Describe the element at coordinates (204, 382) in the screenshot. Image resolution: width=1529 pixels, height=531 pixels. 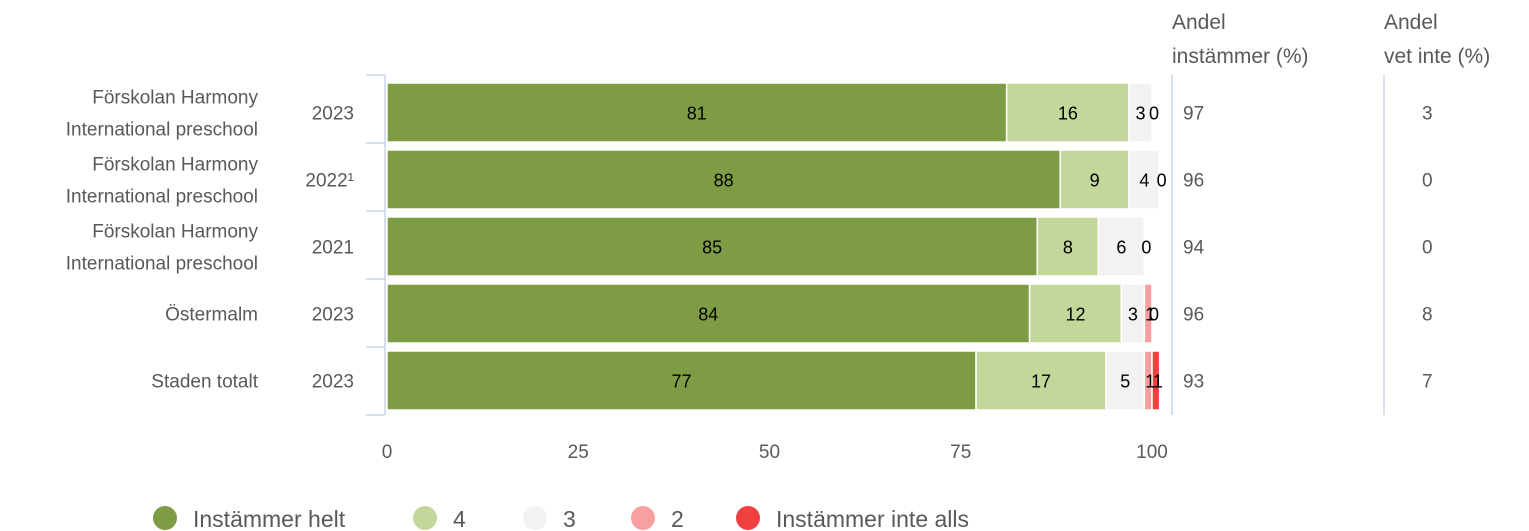
I see `row-category-label: Staden totalt` at that location.